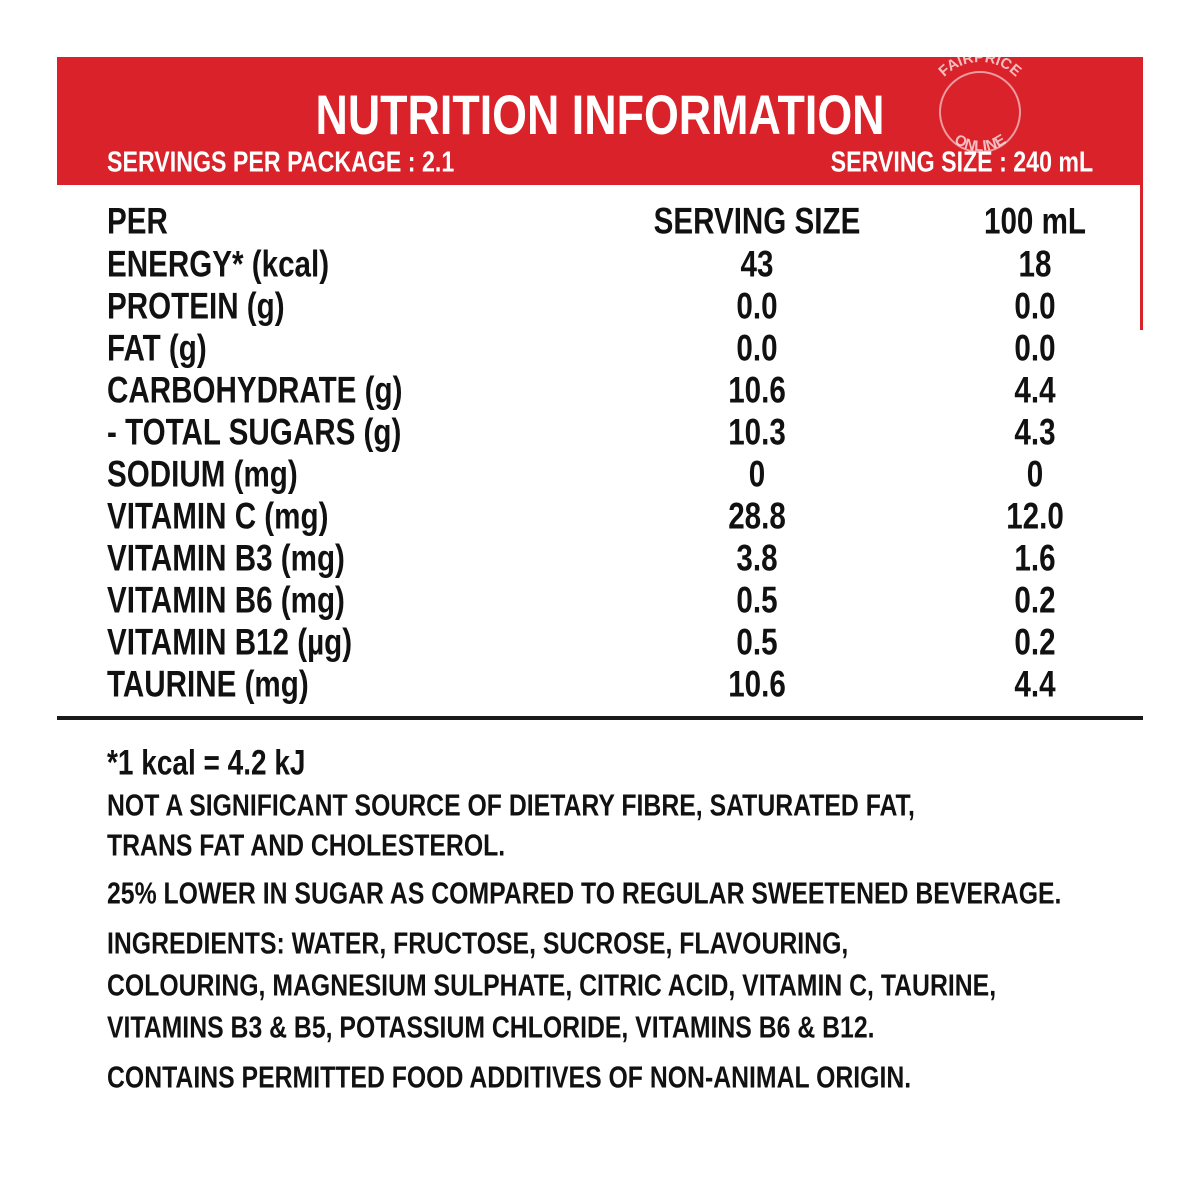 Image resolution: width=1200 pixels, height=1200 pixels. I want to click on watermark-text: FAIRPRICE, so click(979, 64).